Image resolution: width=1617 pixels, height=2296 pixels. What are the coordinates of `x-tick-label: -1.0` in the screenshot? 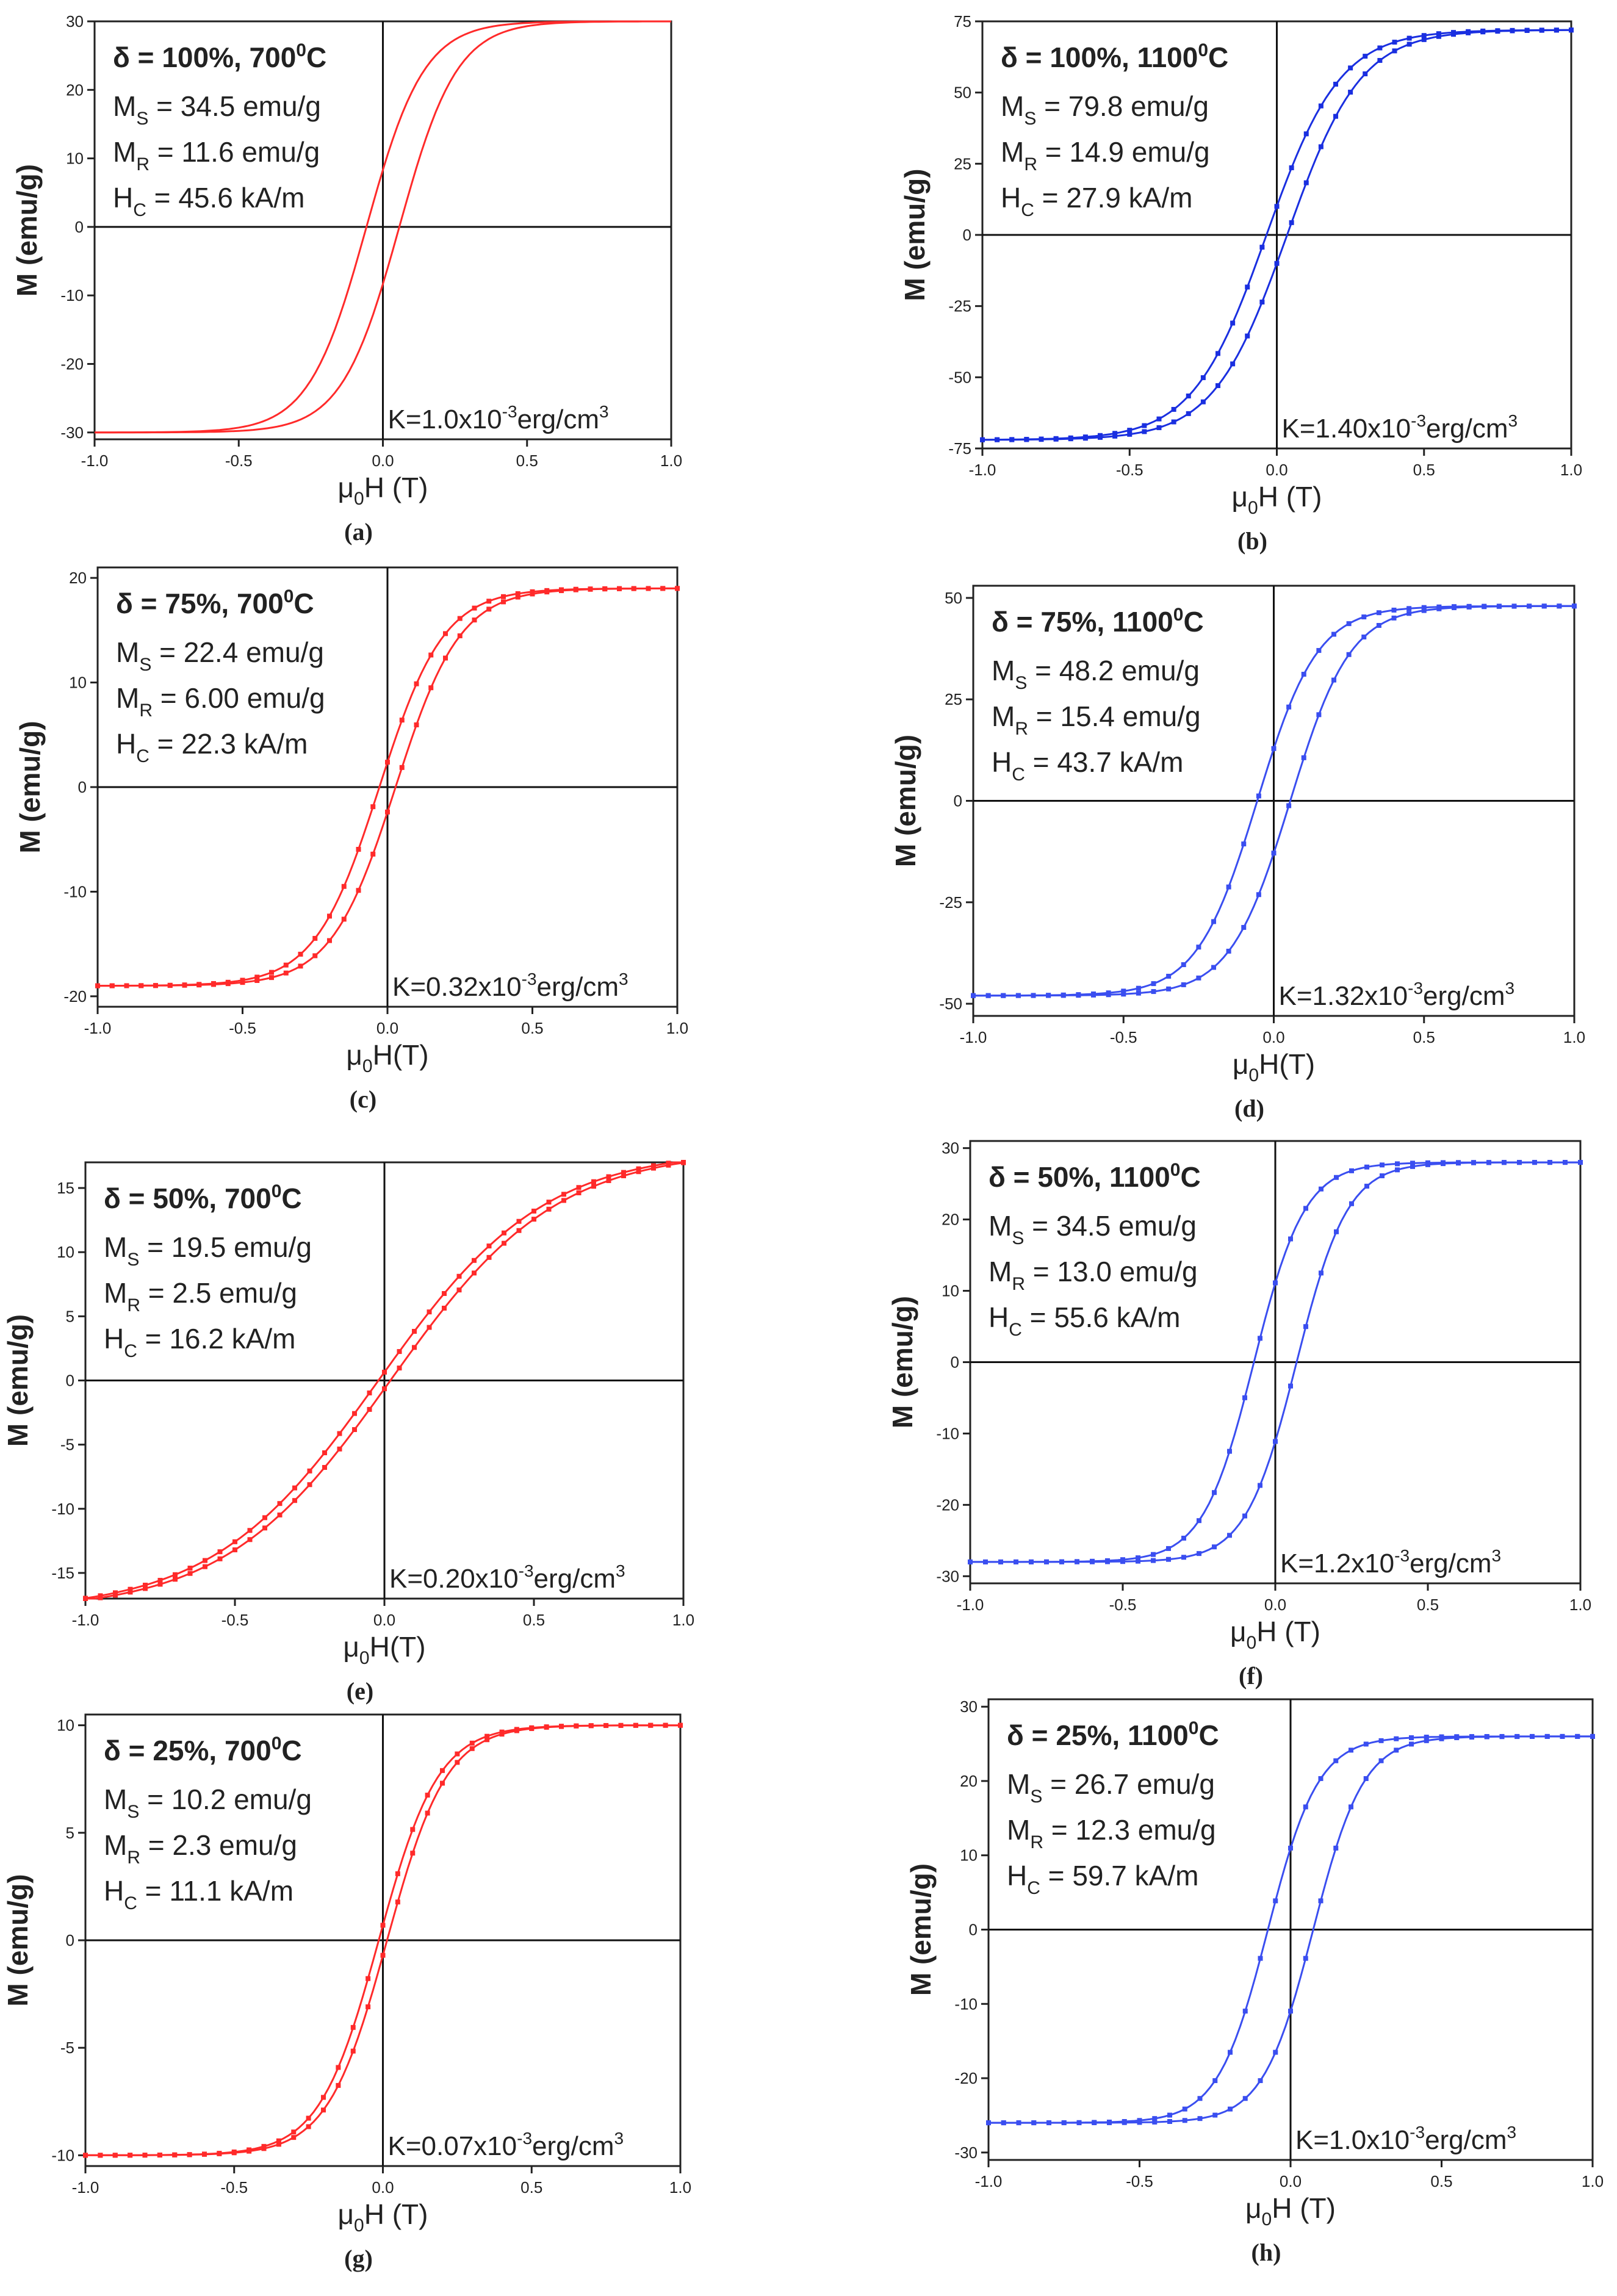 It's located at (95, 461).